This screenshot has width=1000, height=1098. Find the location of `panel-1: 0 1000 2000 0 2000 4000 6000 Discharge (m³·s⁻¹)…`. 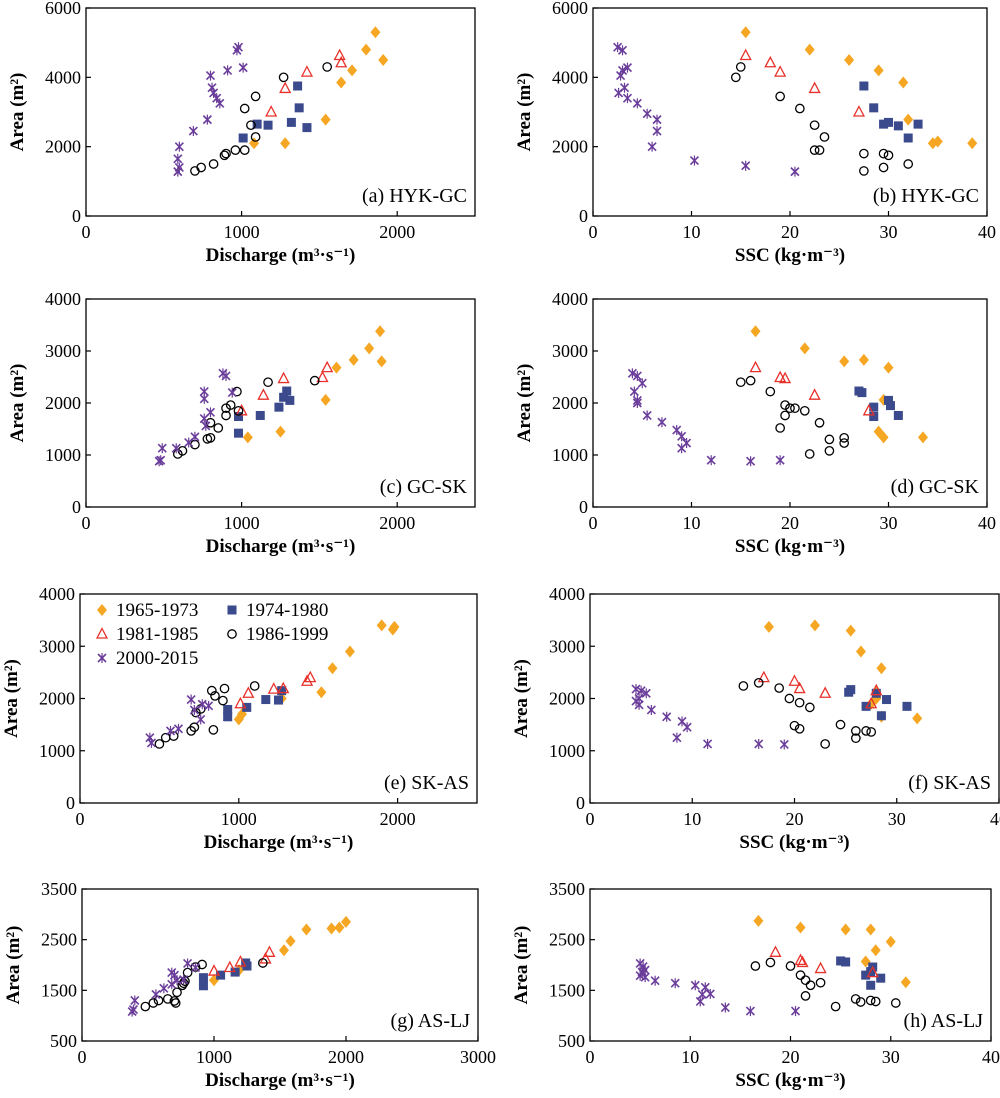

panel-1: 0 1000 2000 0 2000 4000 6000 Discharge (m³·s⁻¹)… is located at coordinates (241, 133).